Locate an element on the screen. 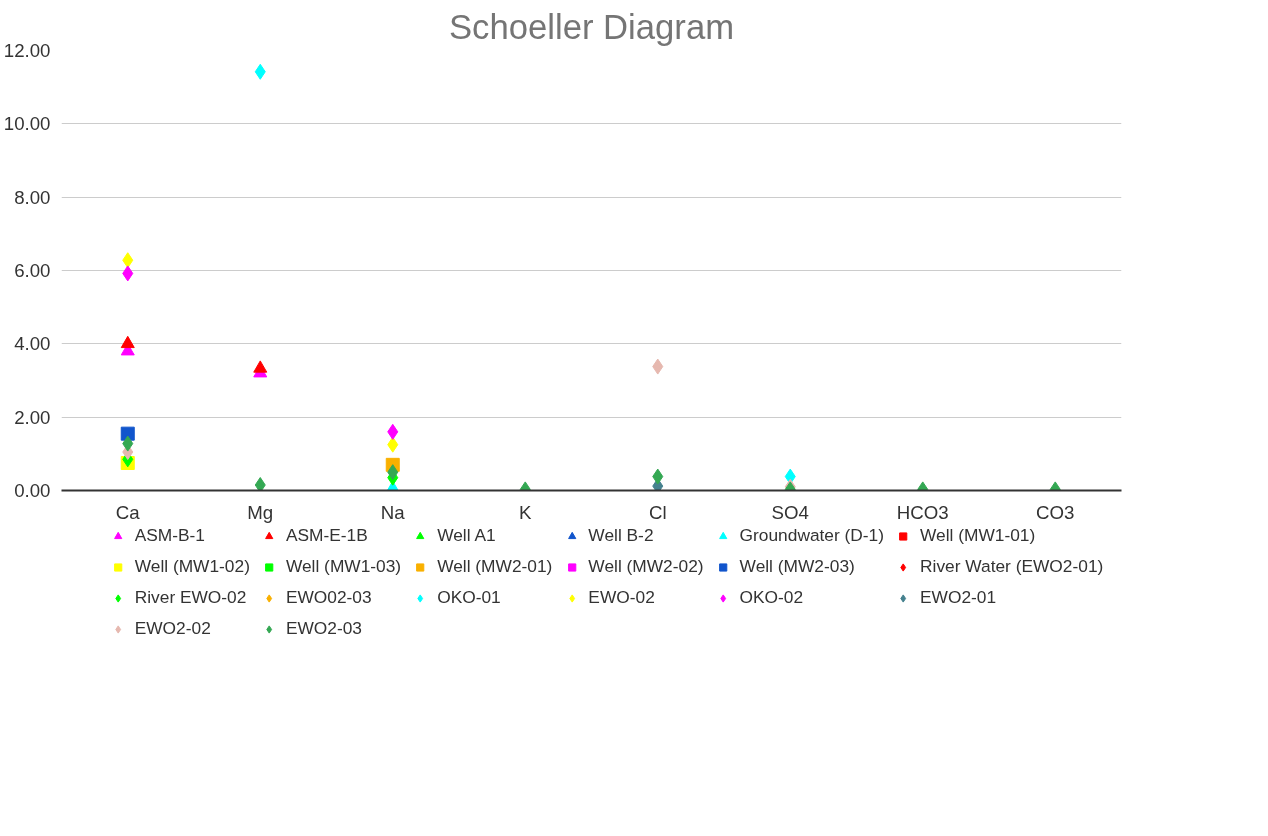 The height and width of the screenshot is (836, 1268). legend-label: OKO-01 is located at coordinates (469, 597).